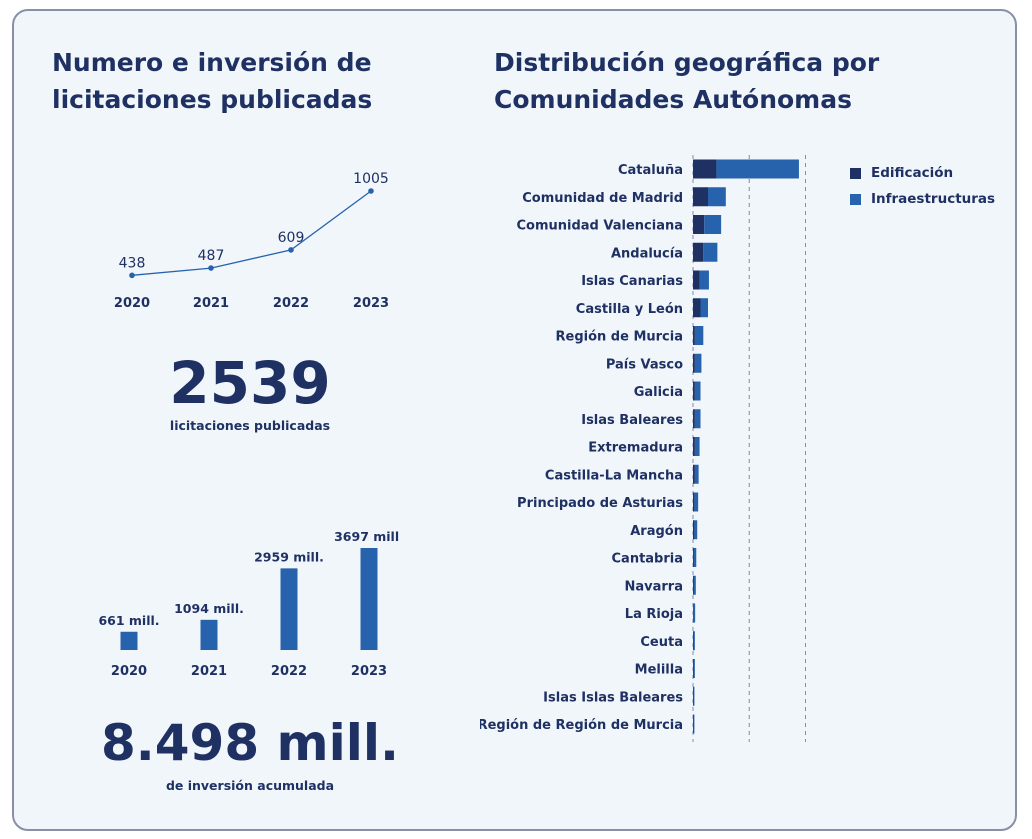 The image size is (1032, 839). I want to click on bar-pais-vasco-infraestructuras, so click(698, 363).